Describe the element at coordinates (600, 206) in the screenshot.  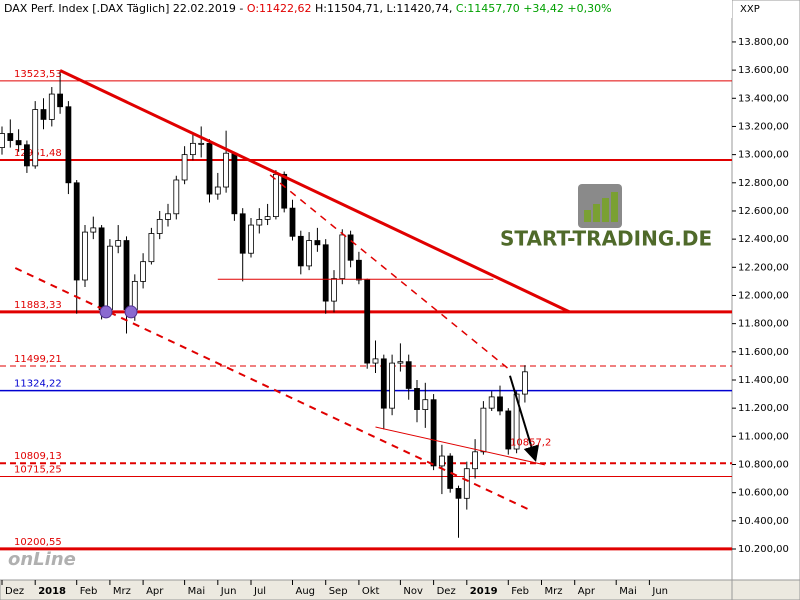
I see `logo-icon` at that location.